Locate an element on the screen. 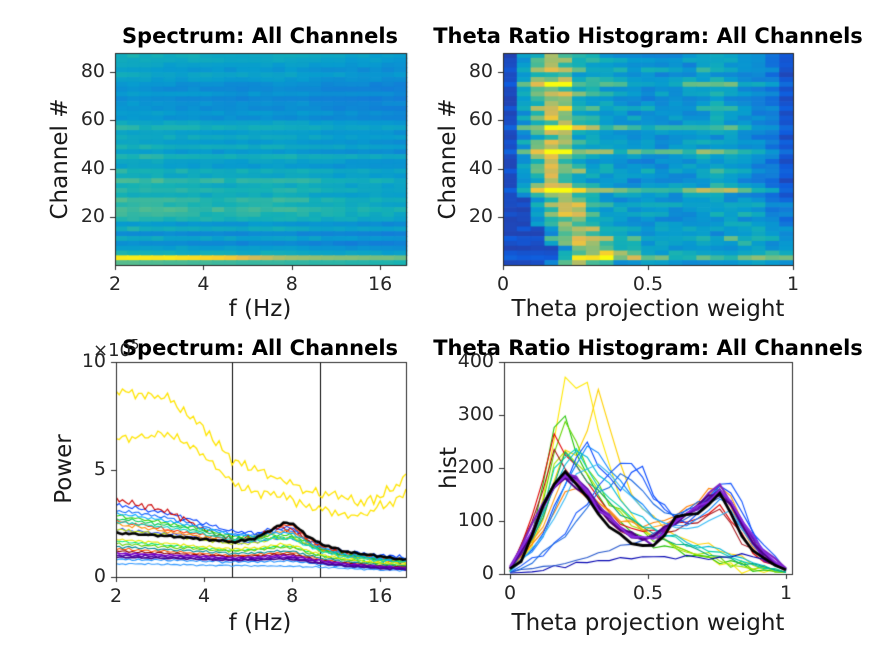  y-tick-label: 300 is located at coordinates (475, 414).